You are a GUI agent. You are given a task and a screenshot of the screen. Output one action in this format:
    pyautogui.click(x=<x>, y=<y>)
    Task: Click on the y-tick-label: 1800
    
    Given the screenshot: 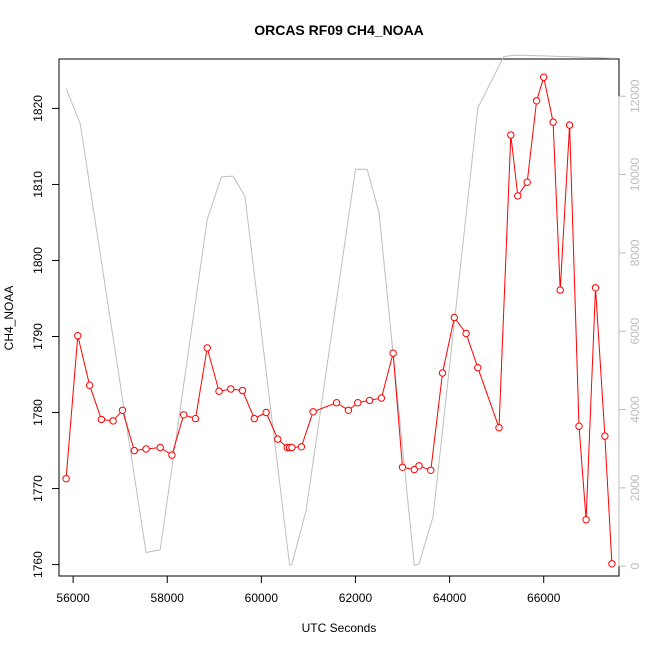 What is the action you would take?
    pyautogui.click(x=38, y=260)
    